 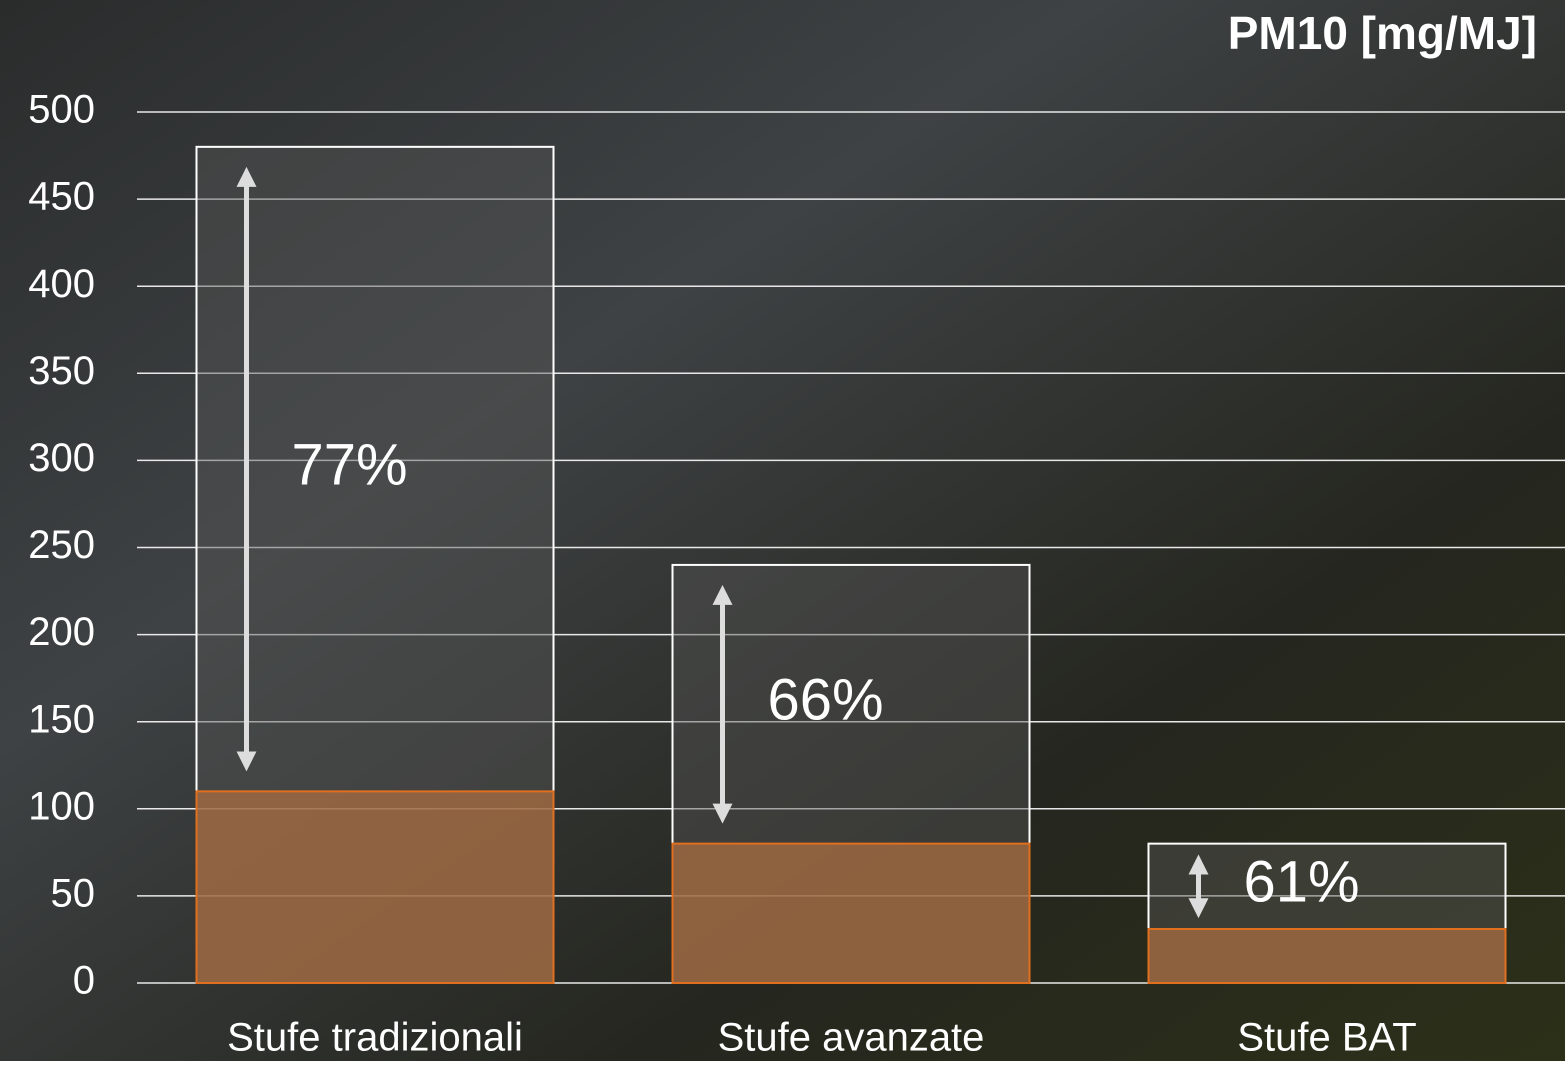 I want to click on y-tick-label: 50, so click(x=73, y=893).